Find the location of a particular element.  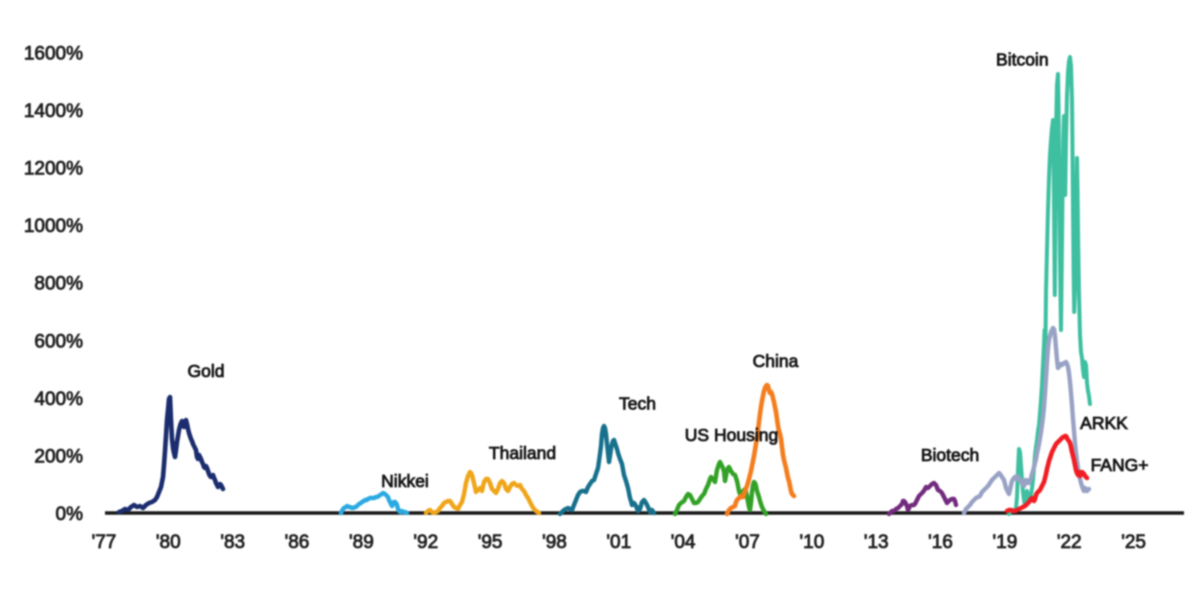

svg-text: '86 is located at coordinates (297, 542).